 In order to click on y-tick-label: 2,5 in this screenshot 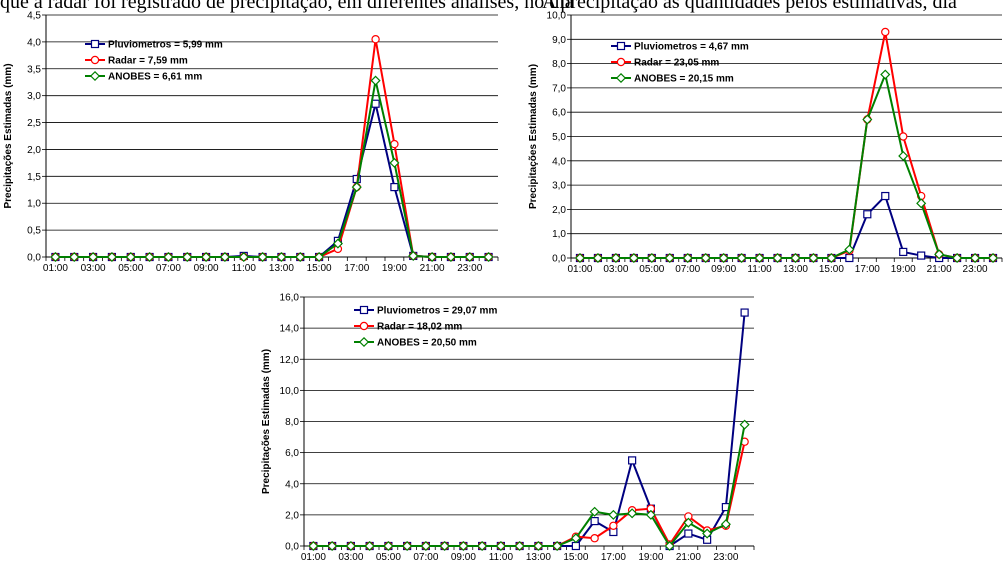, I will do `click(34, 123)`.